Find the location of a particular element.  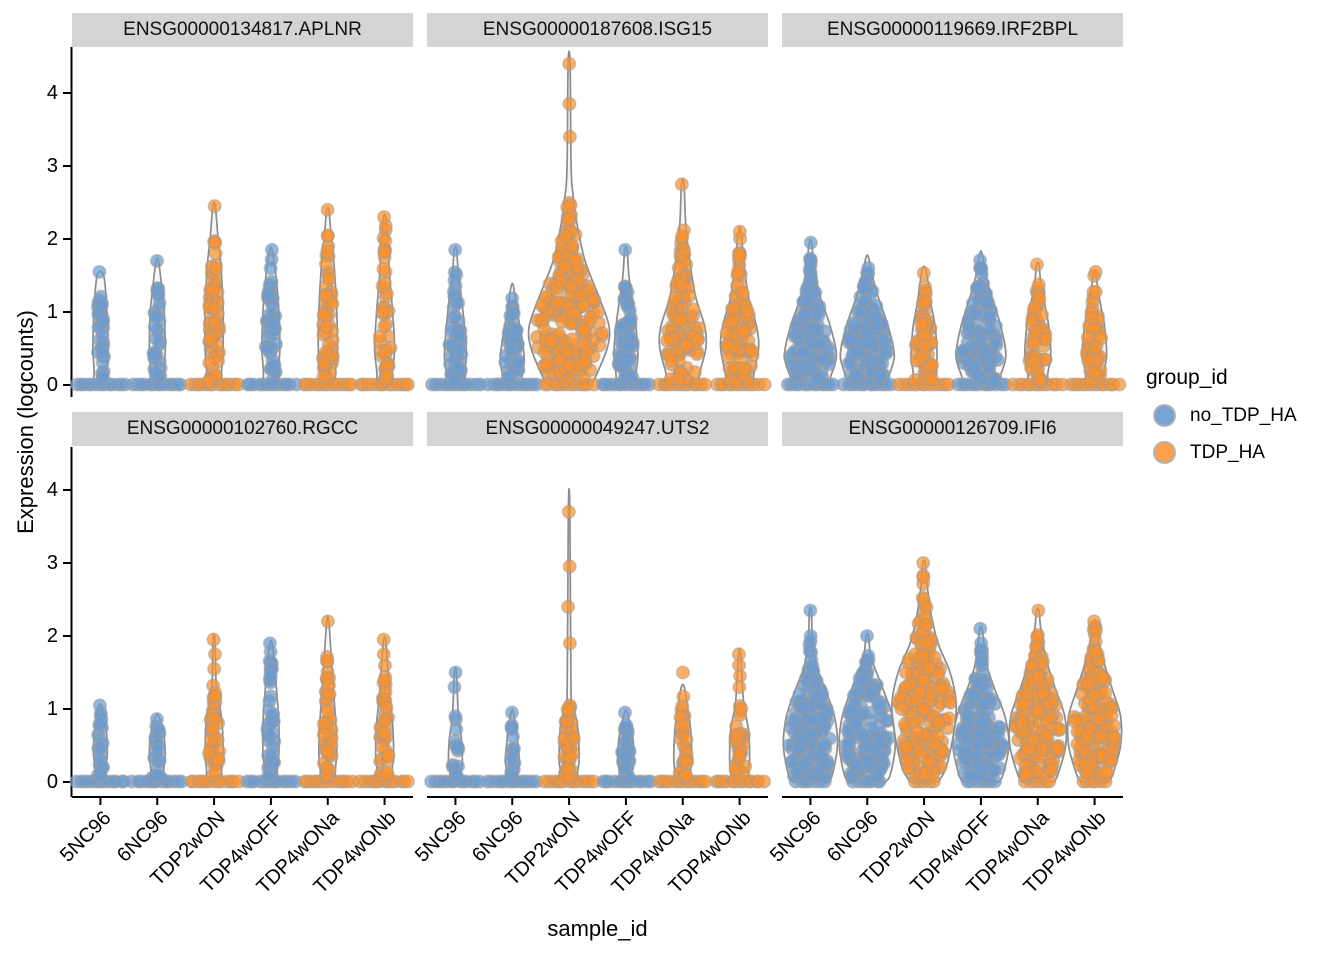

legend-key-circle-orange is located at coordinates (1164, 452).